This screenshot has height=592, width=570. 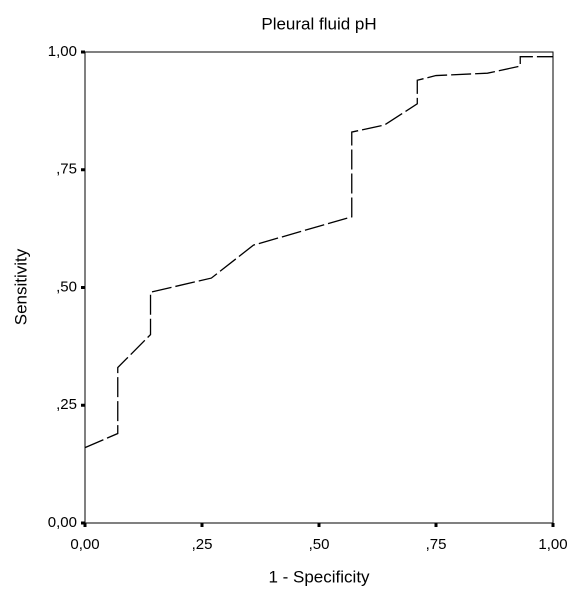 I want to click on y-tick-label: ,25, so click(x=66, y=404).